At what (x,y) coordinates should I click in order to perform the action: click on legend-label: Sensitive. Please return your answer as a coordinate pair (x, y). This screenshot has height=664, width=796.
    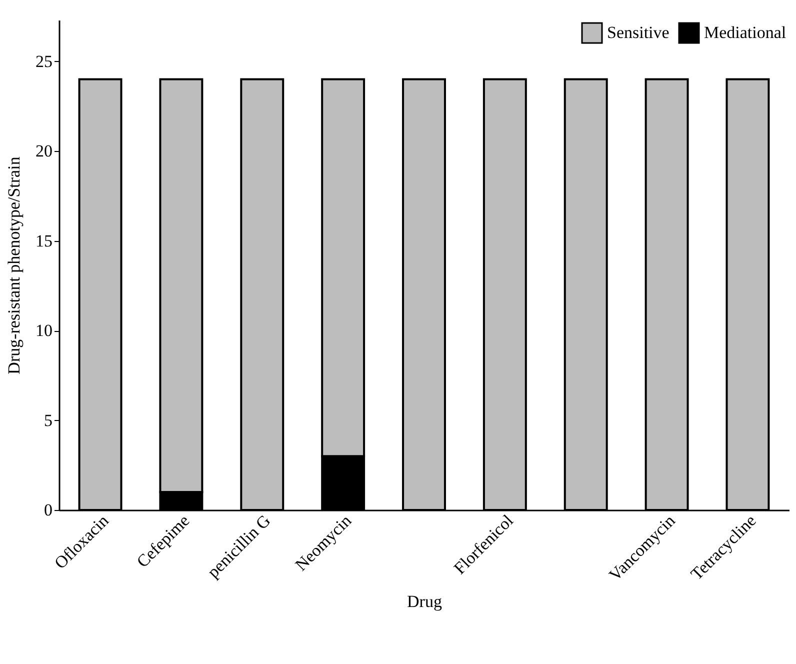
    Looking at the image, I should click on (638, 32).